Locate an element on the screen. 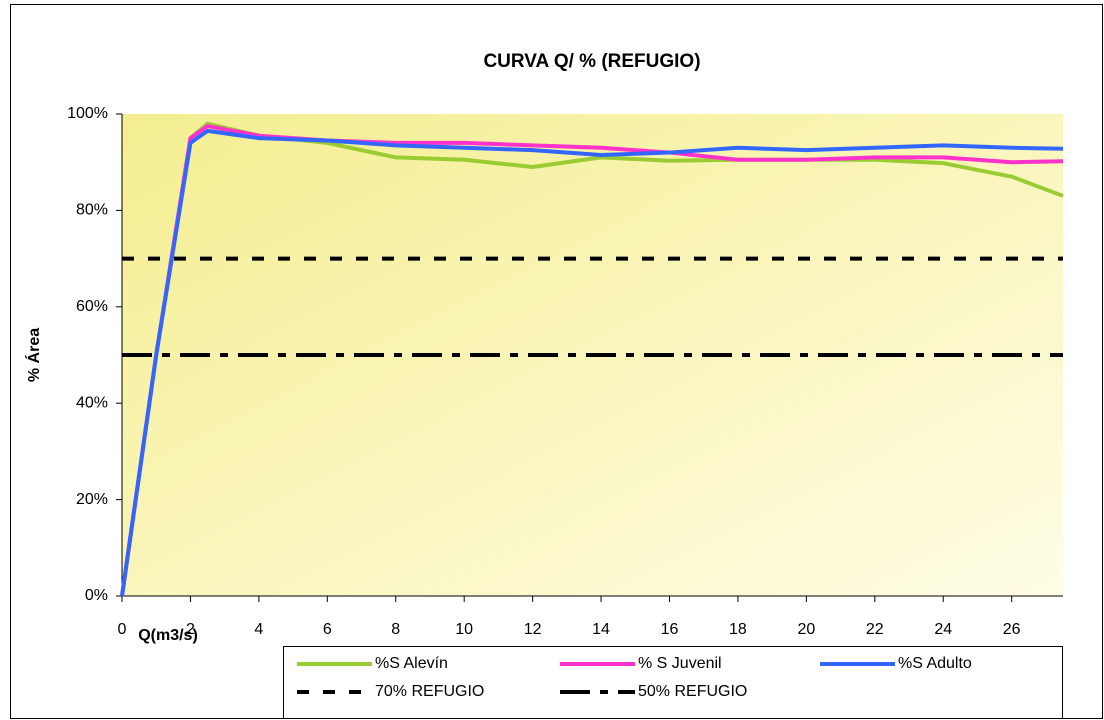 This screenshot has height=720, width=1104. legend-label: 50% REFUGIO is located at coordinates (692, 691).